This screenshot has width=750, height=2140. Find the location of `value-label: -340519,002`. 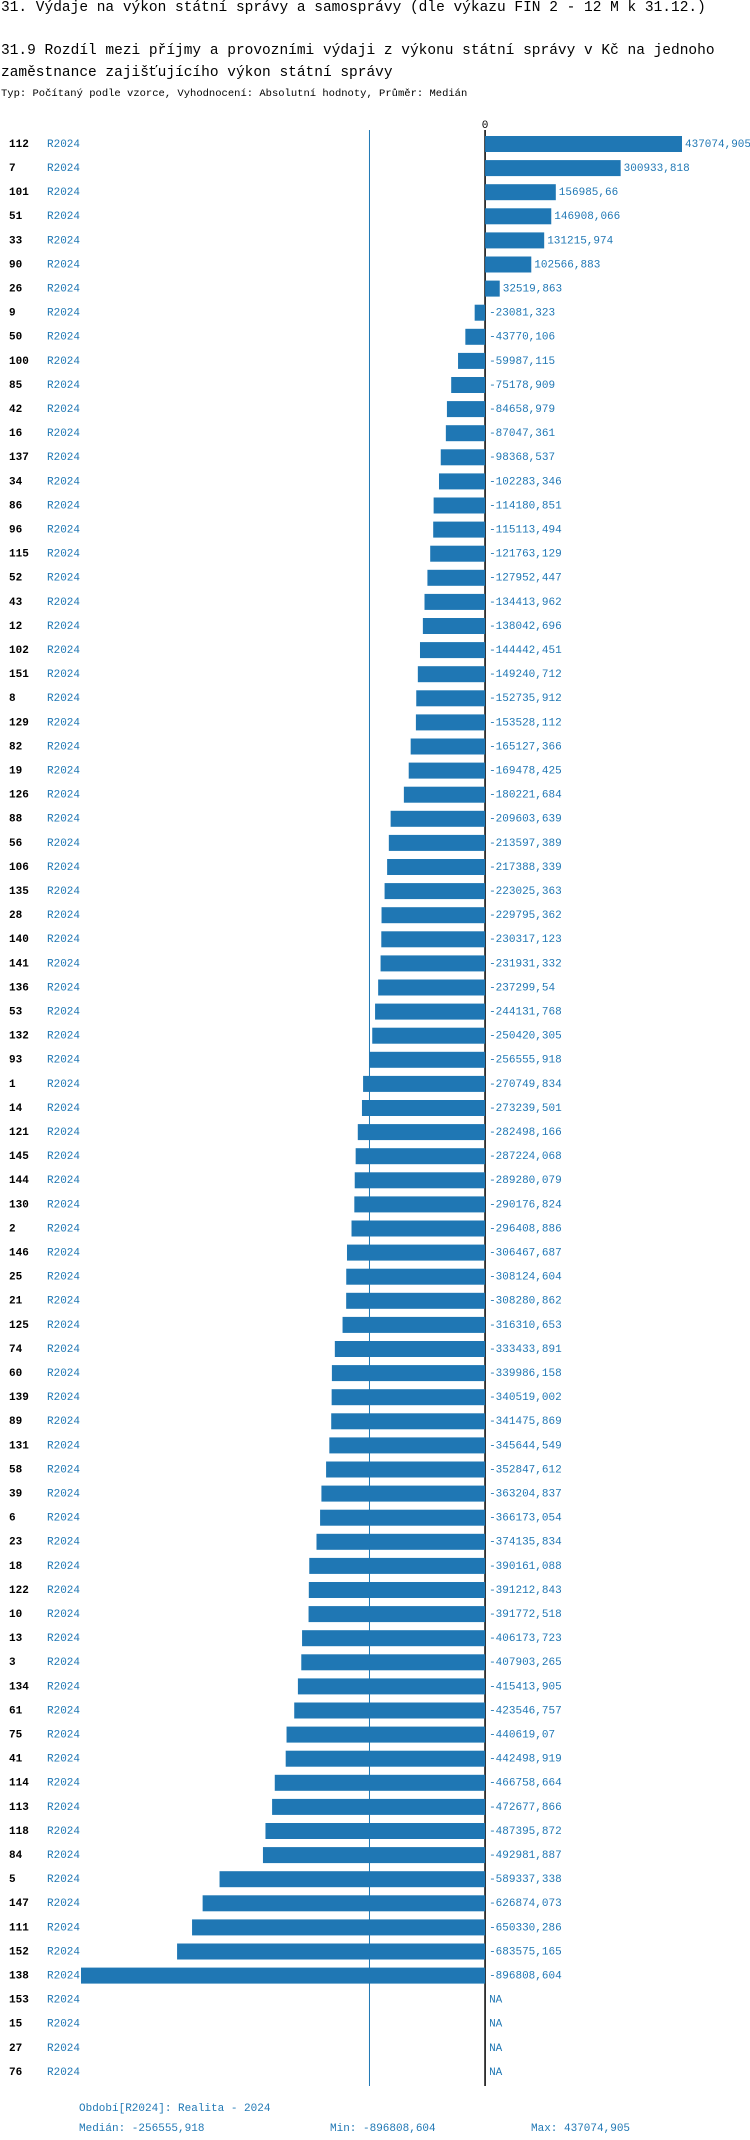

value-label: -340519,002 is located at coordinates (525, 1398).